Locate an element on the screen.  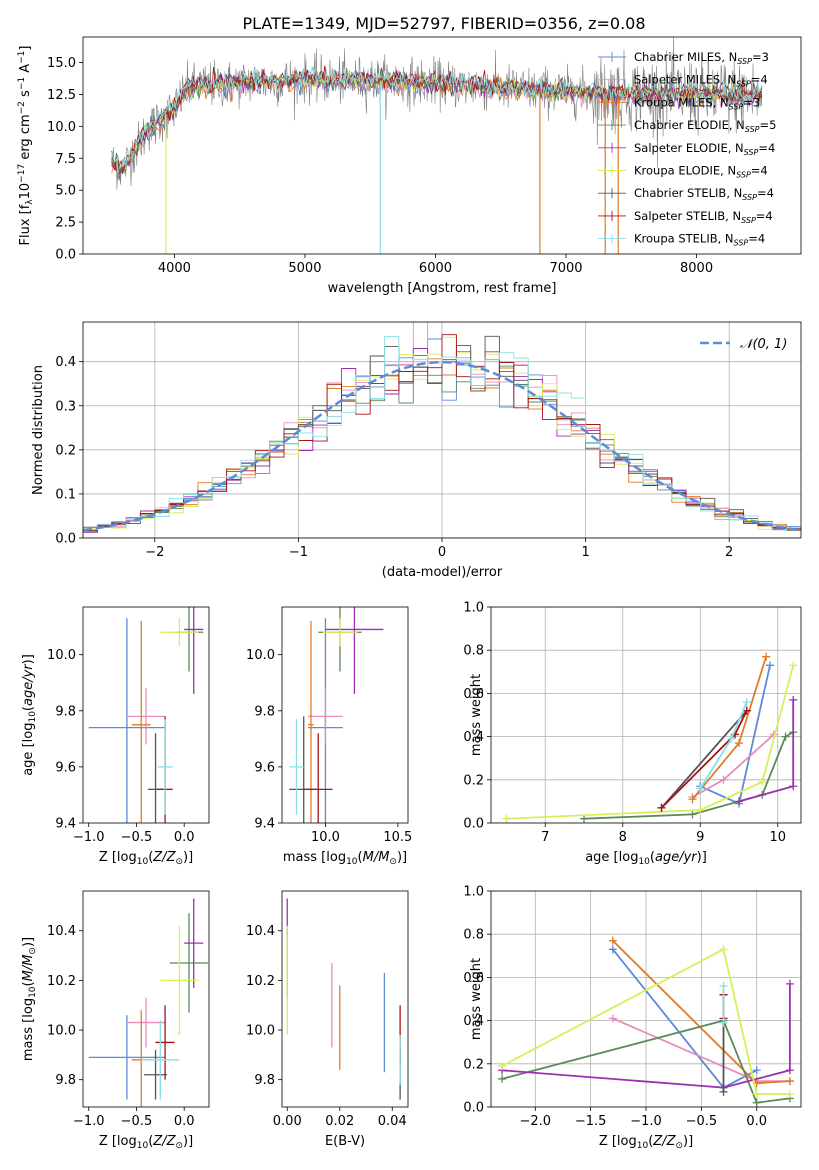
legend-entry-label: Salpeter STELIB, NSSP=4 is located at coordinates (703, 217).